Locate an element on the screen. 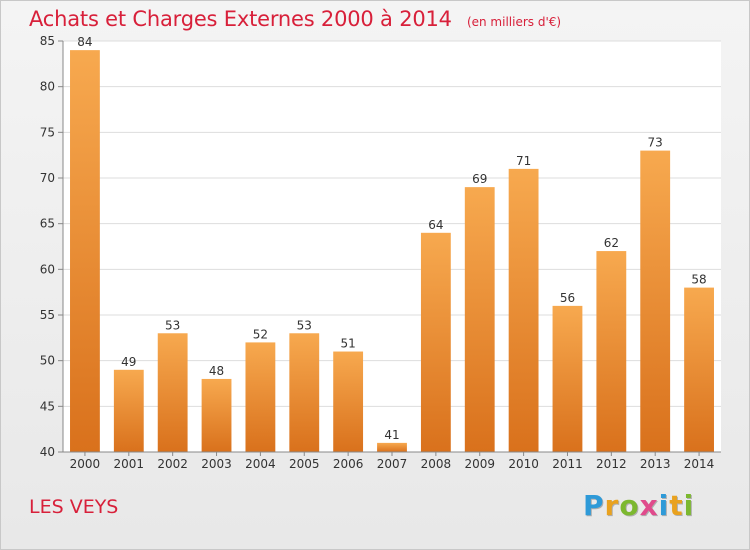 The height and width of the screenshot is (550, 750). logo-letter: x is located at coordinates (649, 505).